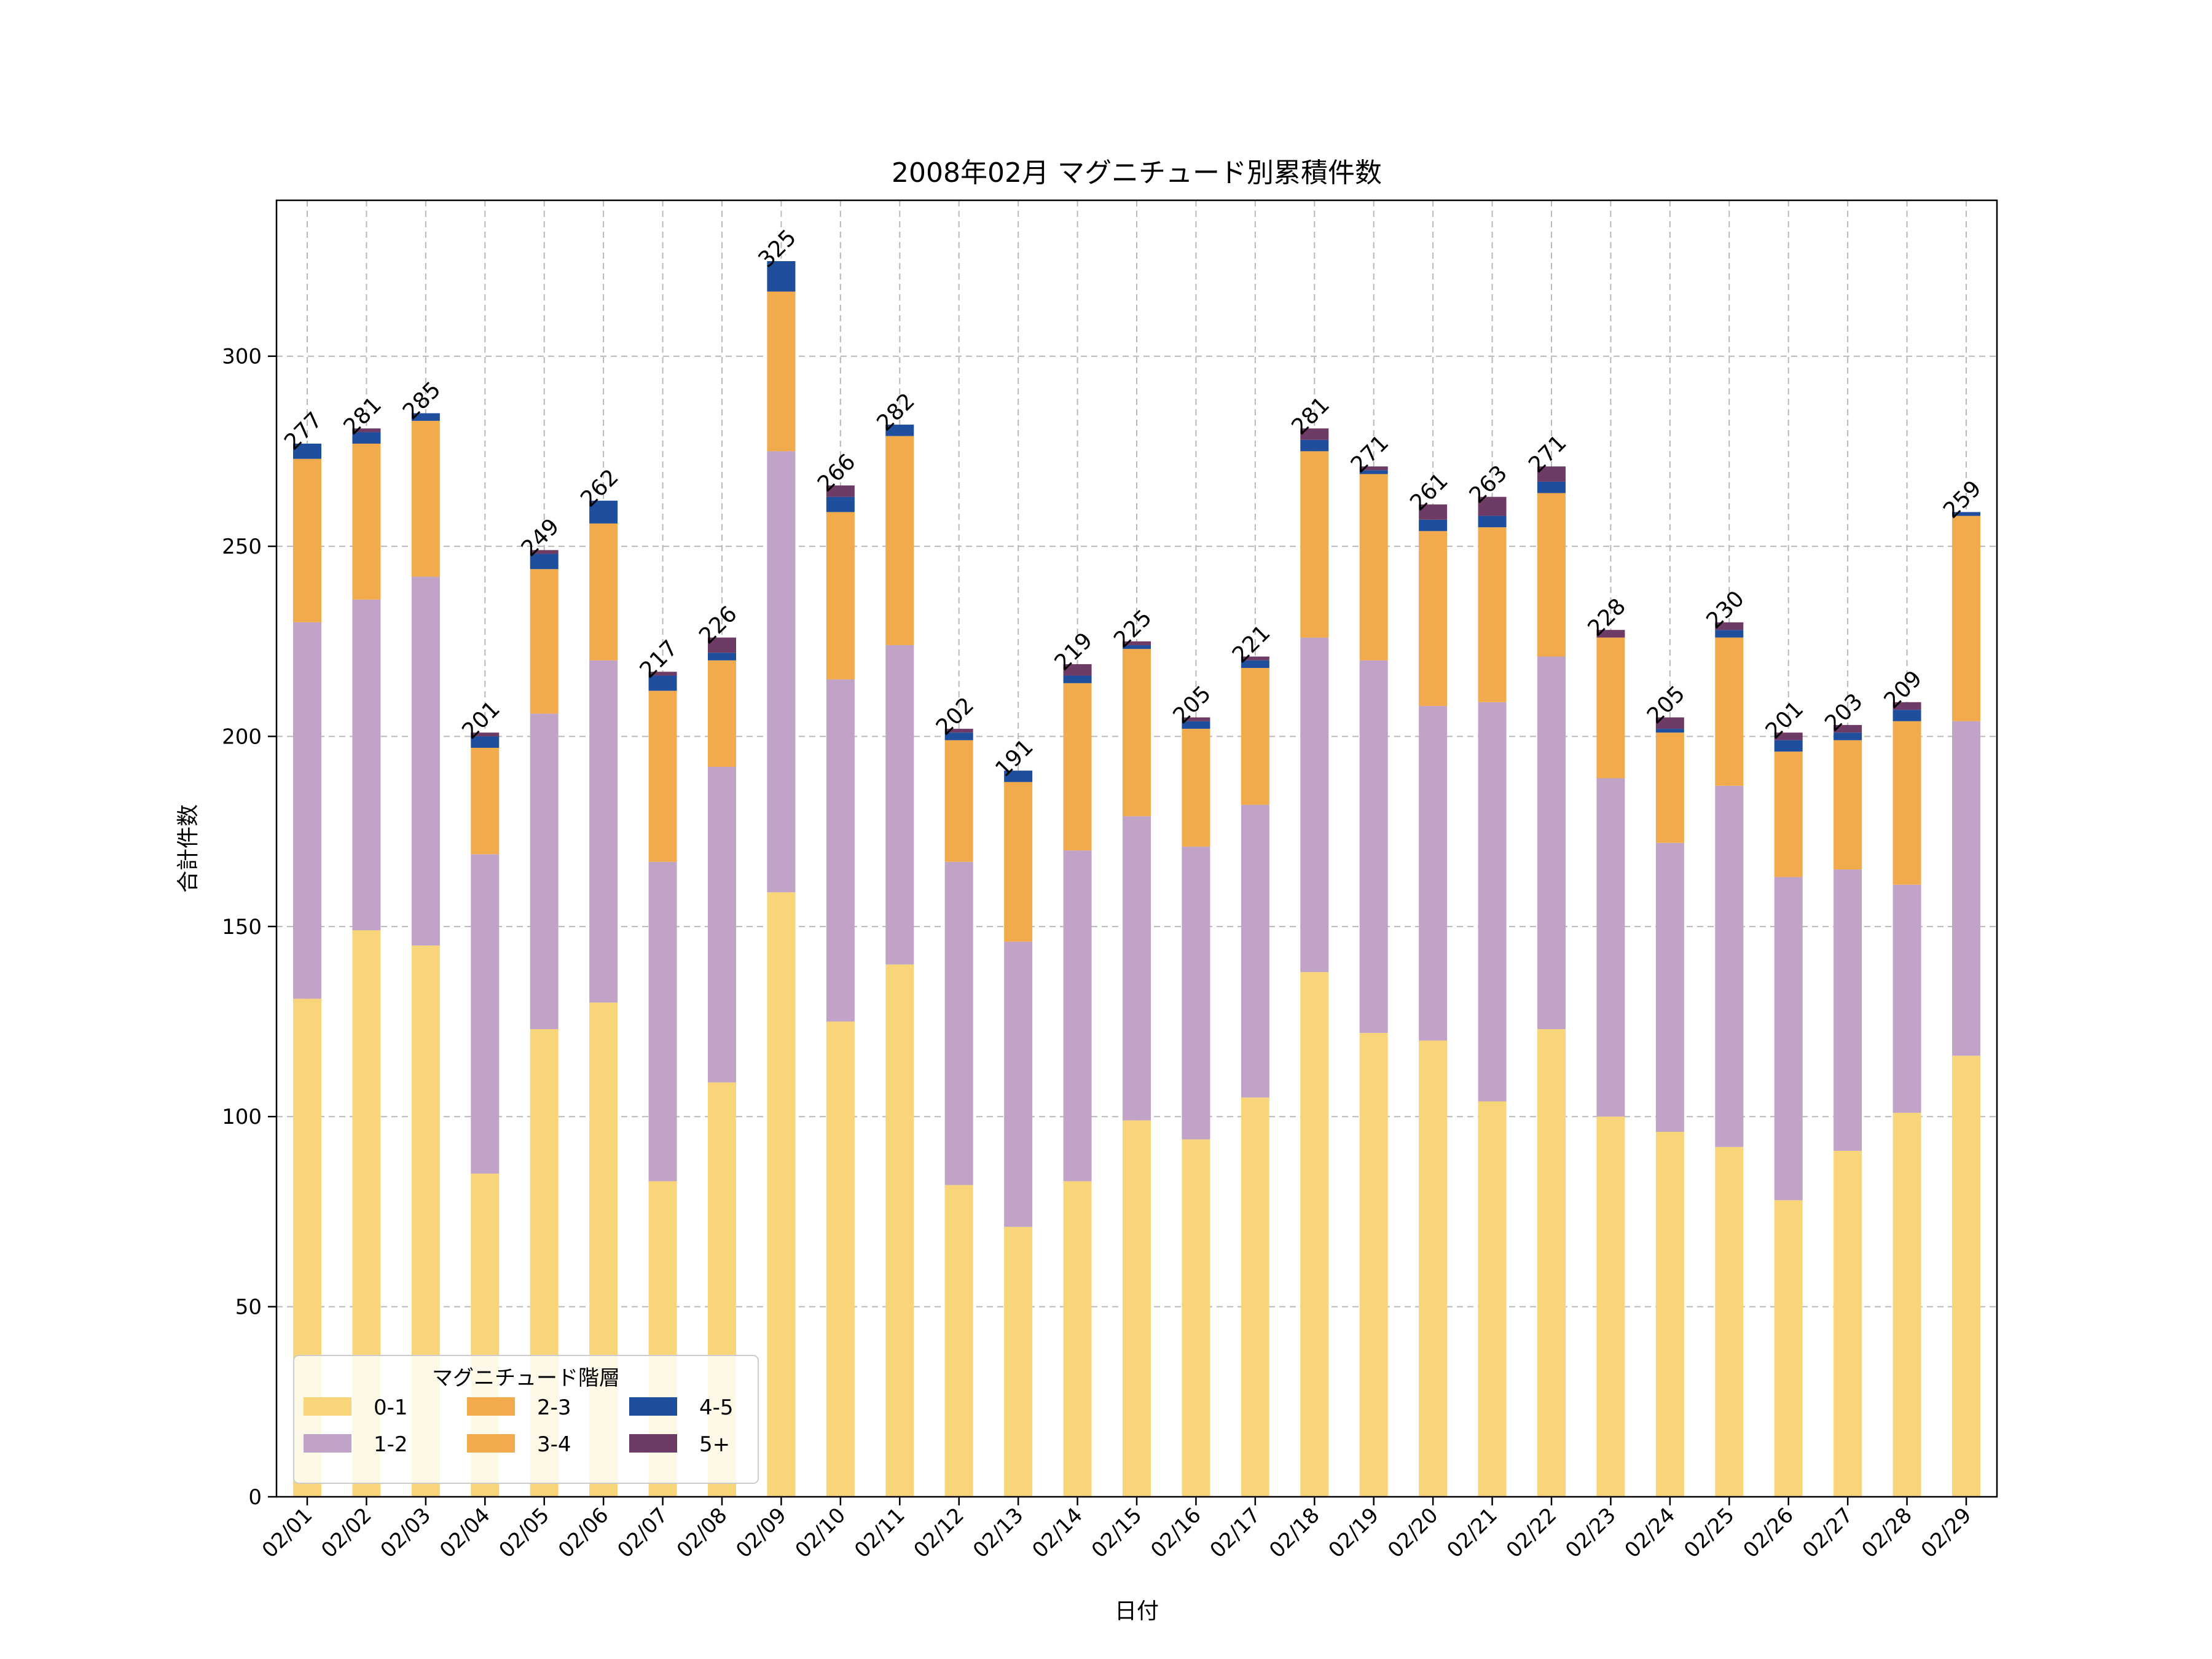 The width and height of the screenshot is (2212, 1659). I want to click on y-tick-label: 100, so click(242, 1117).